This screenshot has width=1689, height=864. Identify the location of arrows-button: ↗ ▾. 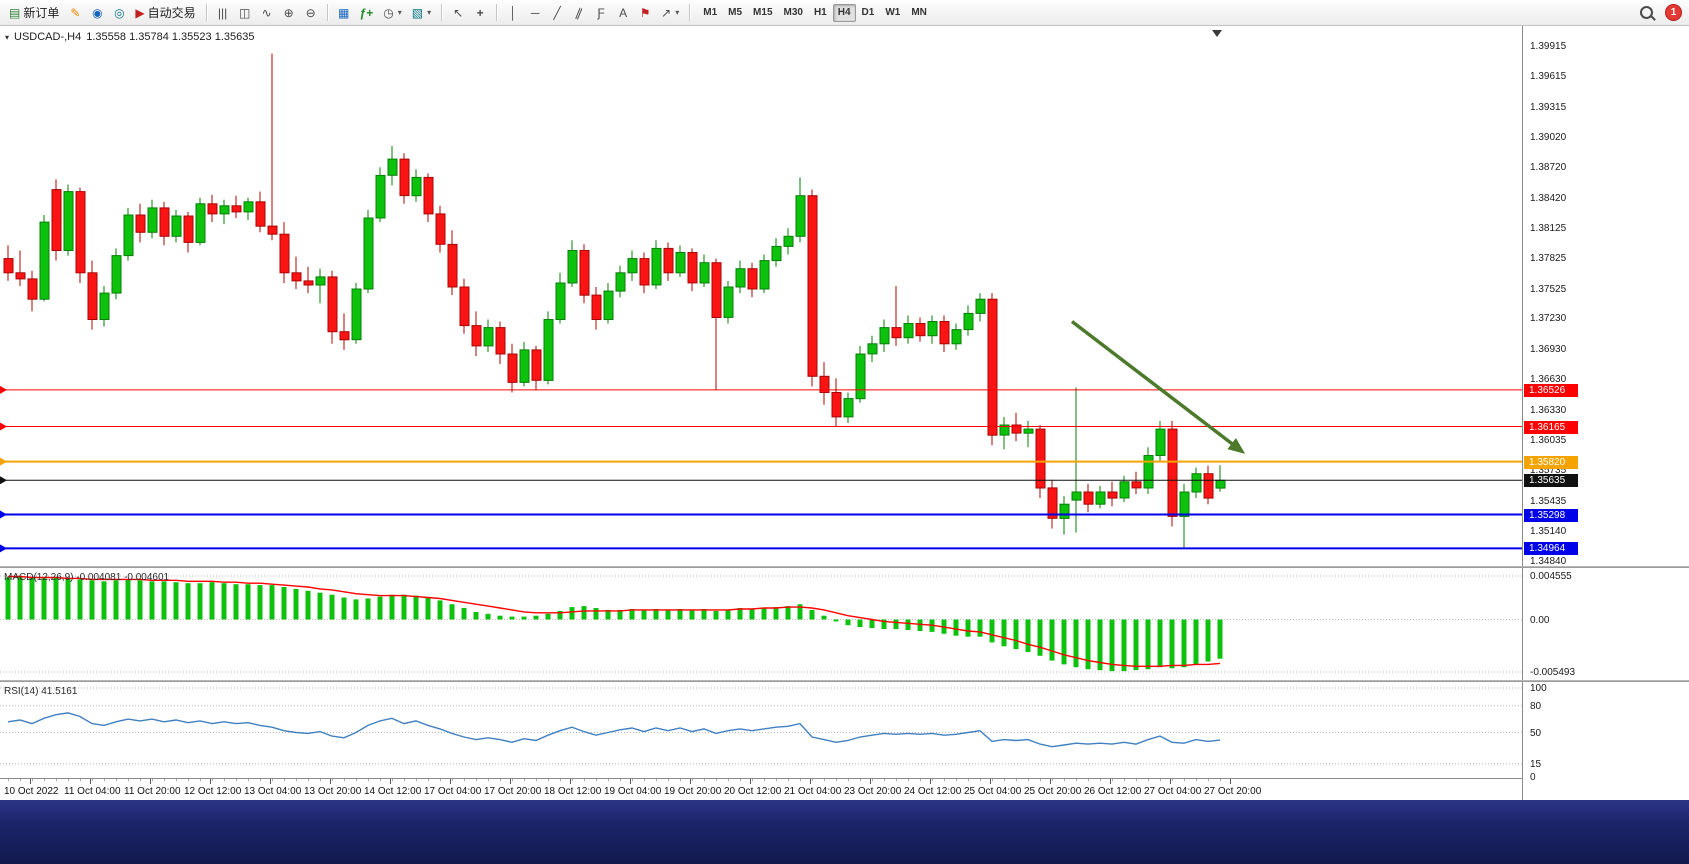
(670, 13).